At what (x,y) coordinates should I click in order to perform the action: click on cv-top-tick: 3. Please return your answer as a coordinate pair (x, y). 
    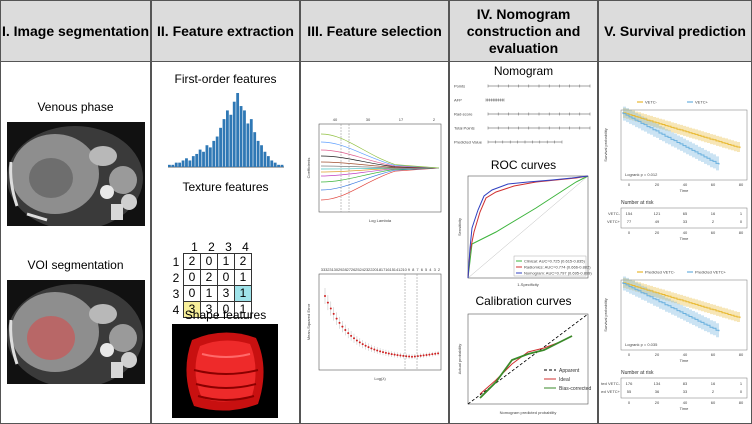
    Looking at the image, I should click on (435, 269).